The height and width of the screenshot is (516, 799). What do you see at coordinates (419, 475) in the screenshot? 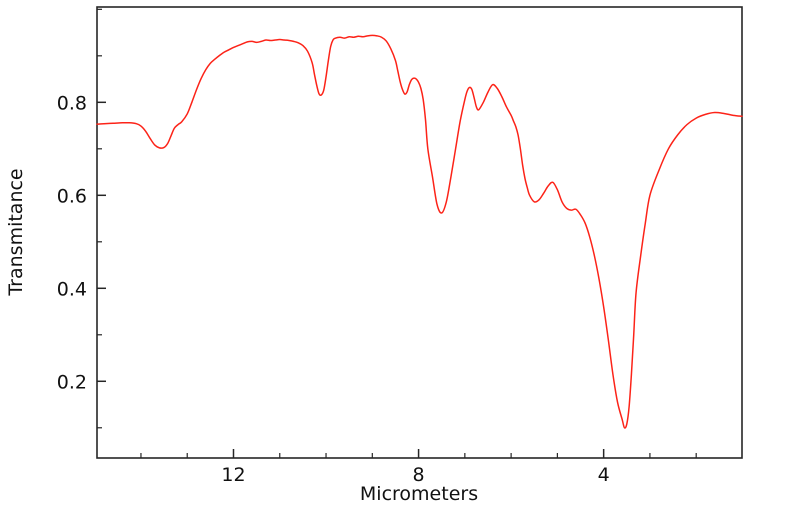
I see `x-tick-label: 8` at bounding box center [419, 475].